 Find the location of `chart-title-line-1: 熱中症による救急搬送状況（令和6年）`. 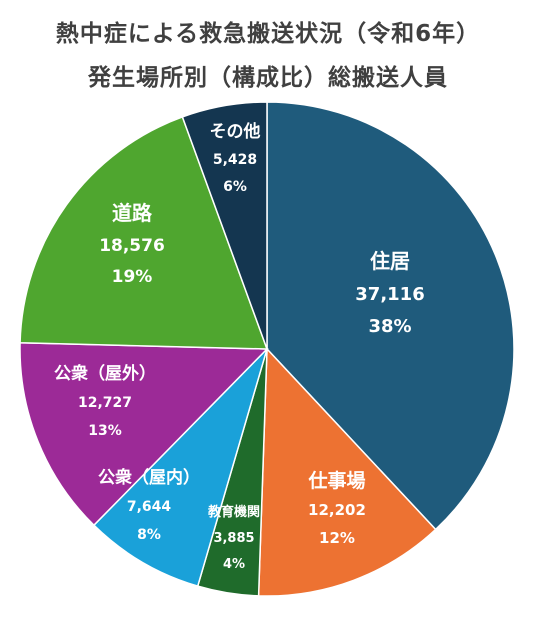

chart-title-line-1: 熱中症による救急搬送状況（令和6年） is located at coordinates (268, 34).